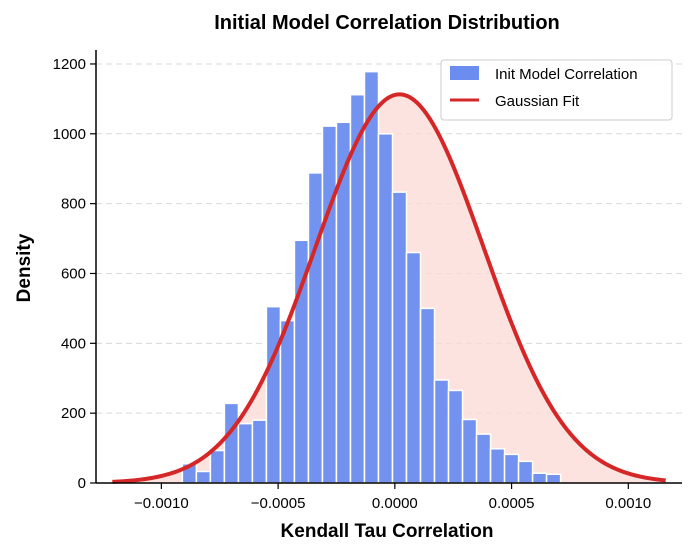 This screenshot has height=555, width=697. I want to click on x-axis-label: Kendall Tau Correlation, so click(387, 531).